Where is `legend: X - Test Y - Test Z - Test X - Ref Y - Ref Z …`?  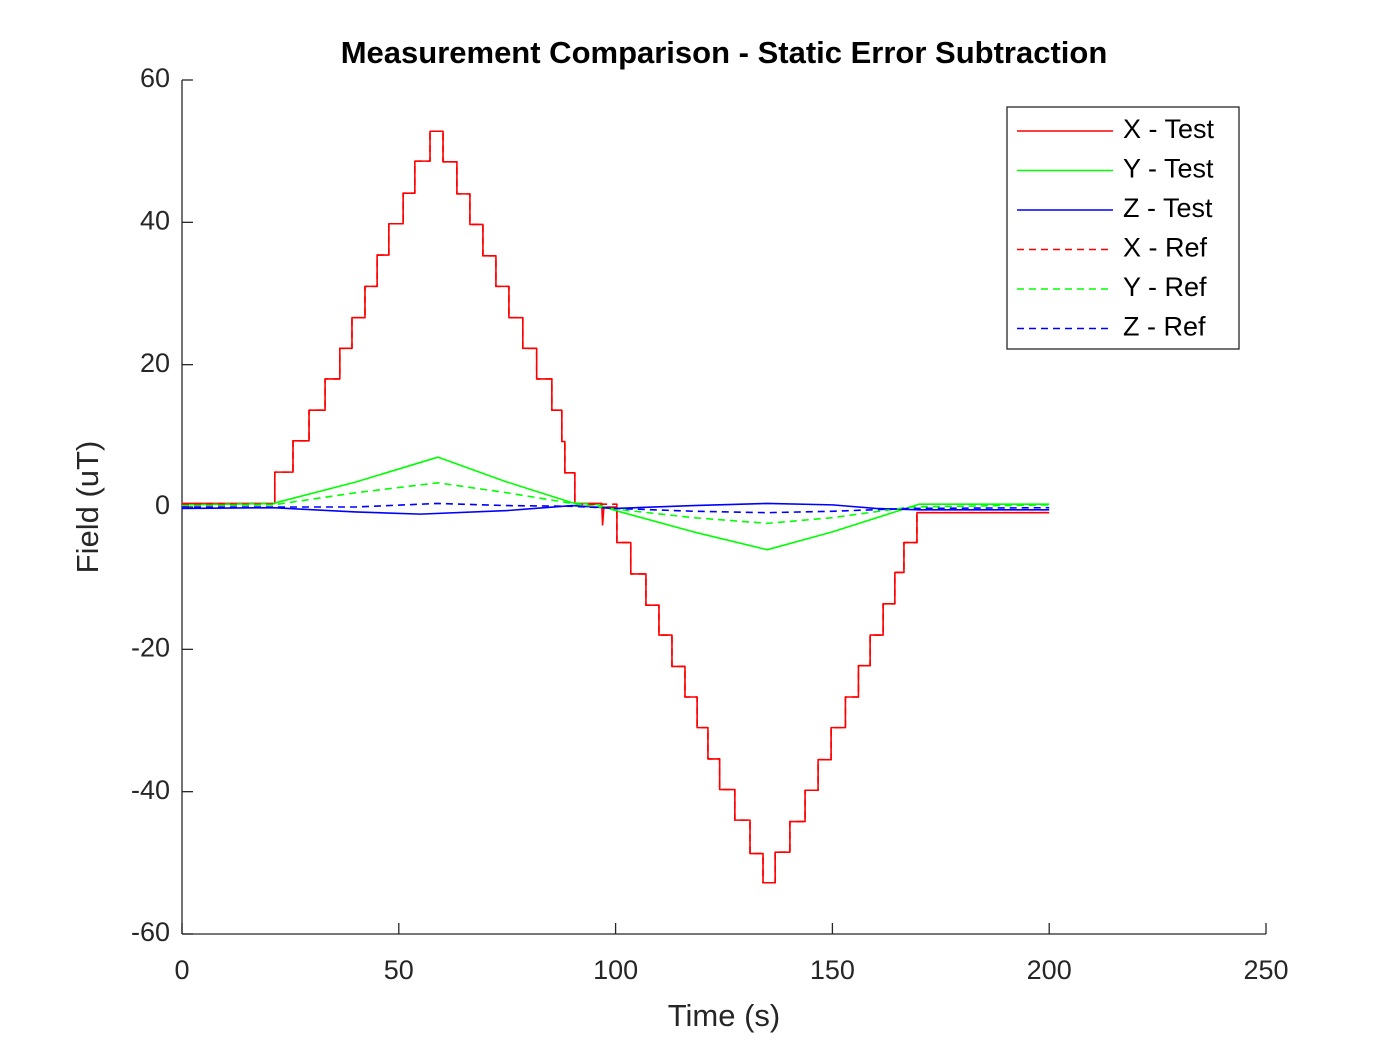
legend: X - Test Y - Test Z - Test X - Ref Y - Ref Z … is located at coordinates (1123, 228).